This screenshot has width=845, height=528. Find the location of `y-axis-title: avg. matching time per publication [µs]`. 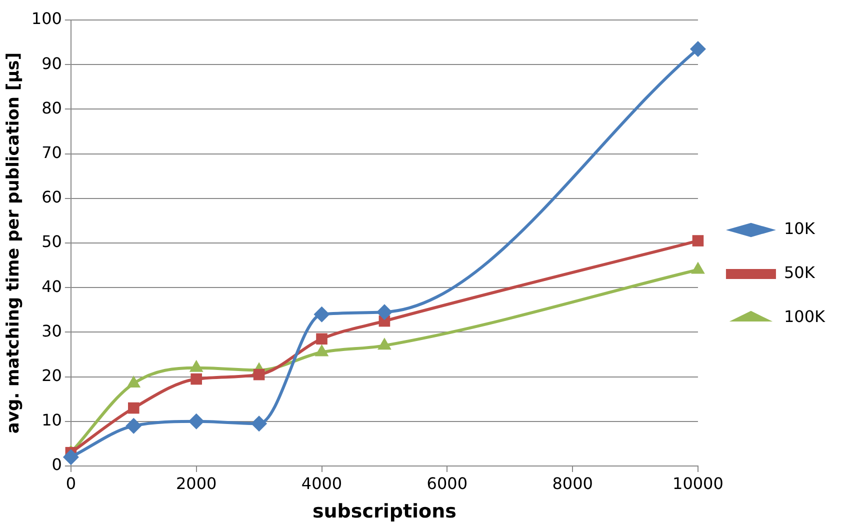

y-axis-title: avg. matching time per publication [µs] is located at coordinates (14, 243).